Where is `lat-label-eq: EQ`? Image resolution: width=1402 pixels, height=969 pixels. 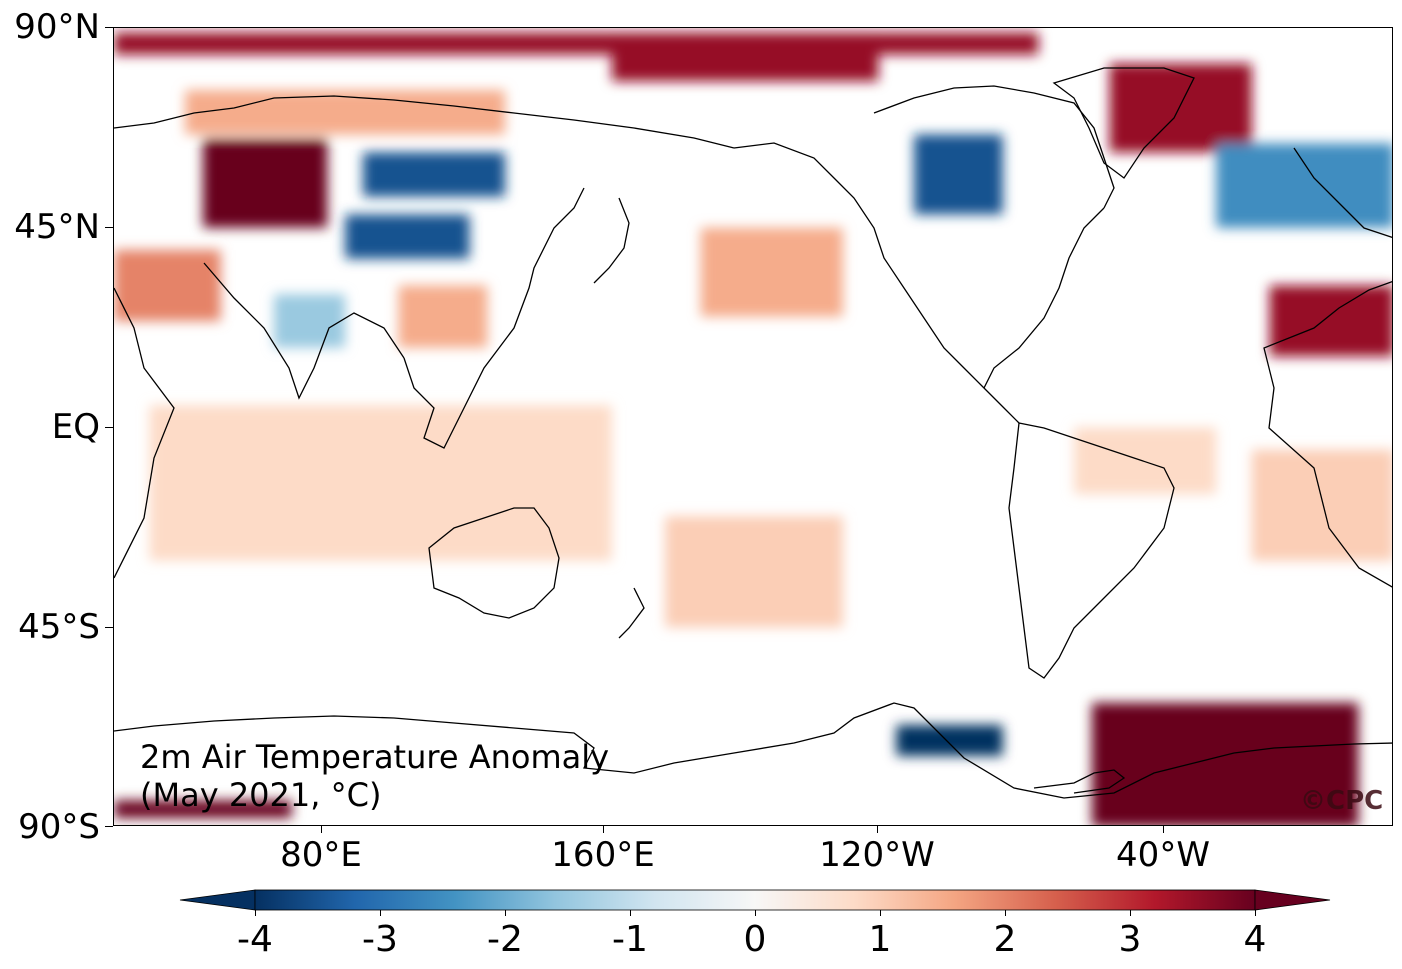 lat-label-eq: EQ is located at coordinates (75, 427).